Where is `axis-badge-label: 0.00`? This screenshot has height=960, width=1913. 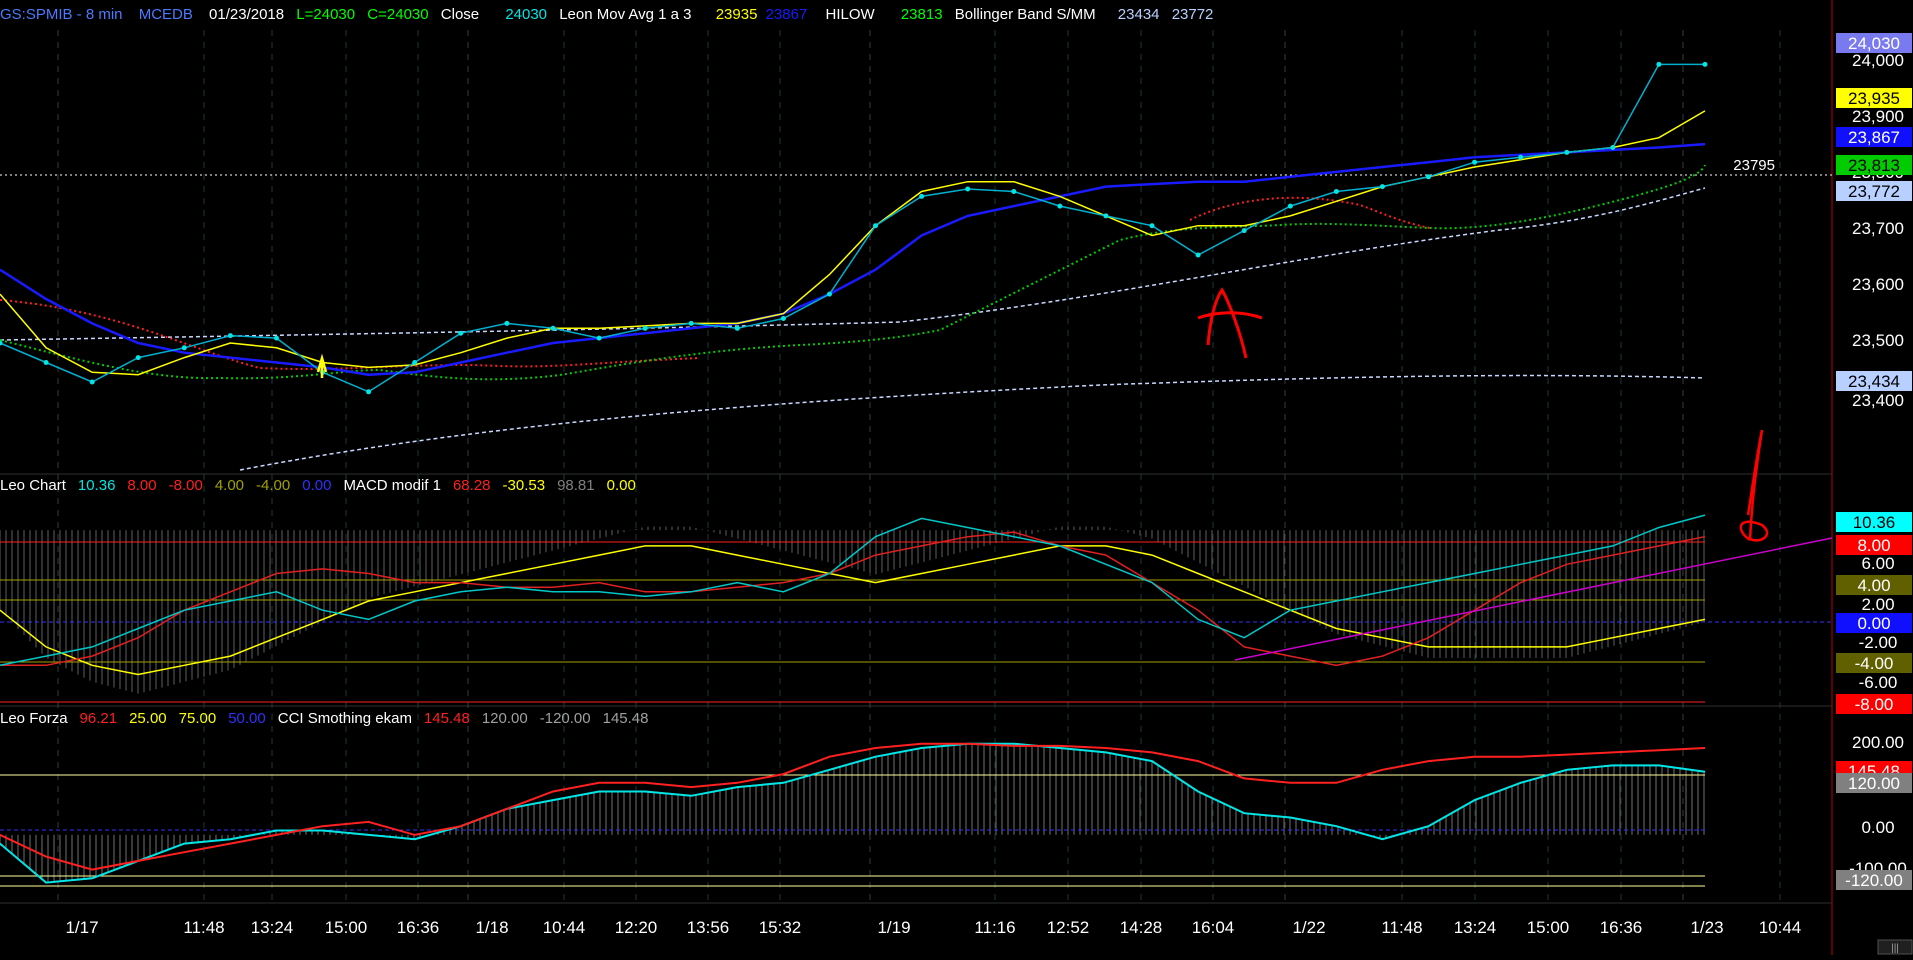
axis-badge-label: 0.00 is located at coordinates (1873, 623).